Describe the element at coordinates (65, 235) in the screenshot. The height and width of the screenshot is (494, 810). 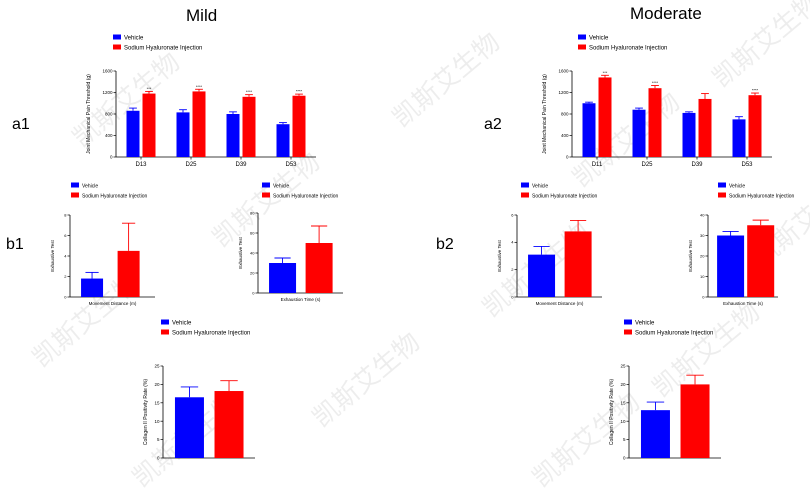
I see `y-tick-label: 6` at that location.